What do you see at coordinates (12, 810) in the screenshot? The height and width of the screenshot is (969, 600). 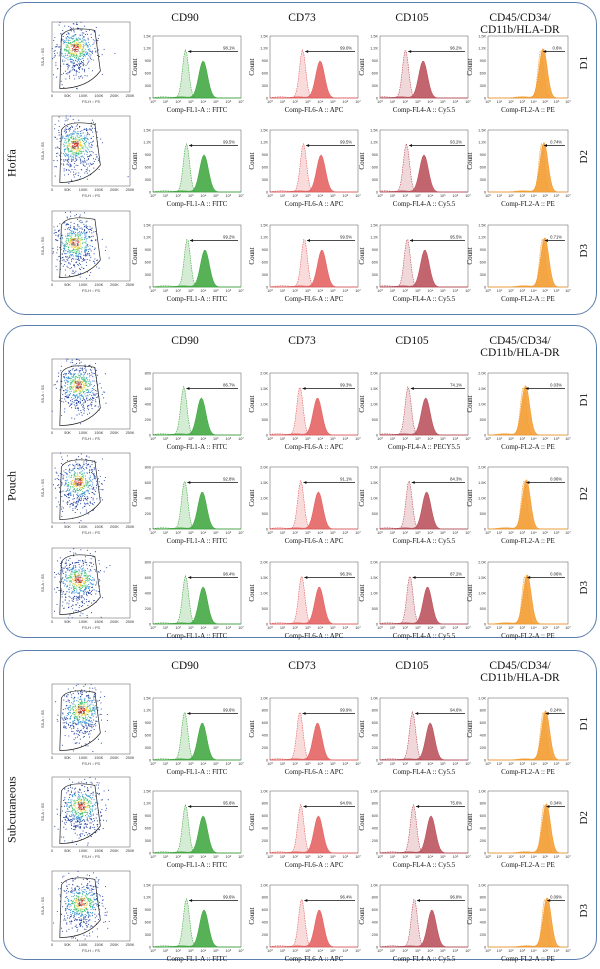 I see `tissue-label: Subcutaneous` at bounding box center [12, 810].